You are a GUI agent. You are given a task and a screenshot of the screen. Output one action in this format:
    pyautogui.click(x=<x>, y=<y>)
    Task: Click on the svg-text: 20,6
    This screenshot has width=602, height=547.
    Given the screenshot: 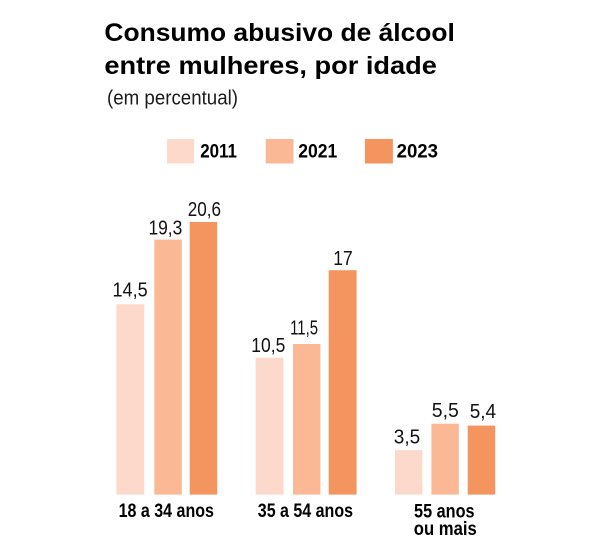 What is the action you would take?
    pyautogui.click(x=204, y=210)
    